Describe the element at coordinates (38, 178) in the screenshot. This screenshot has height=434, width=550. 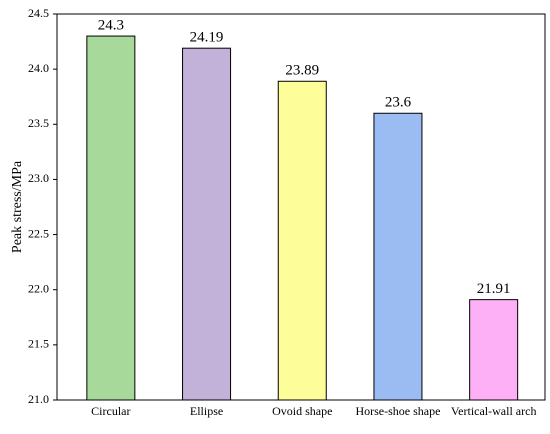
I see `y-tick-label: 23.0` at that location.